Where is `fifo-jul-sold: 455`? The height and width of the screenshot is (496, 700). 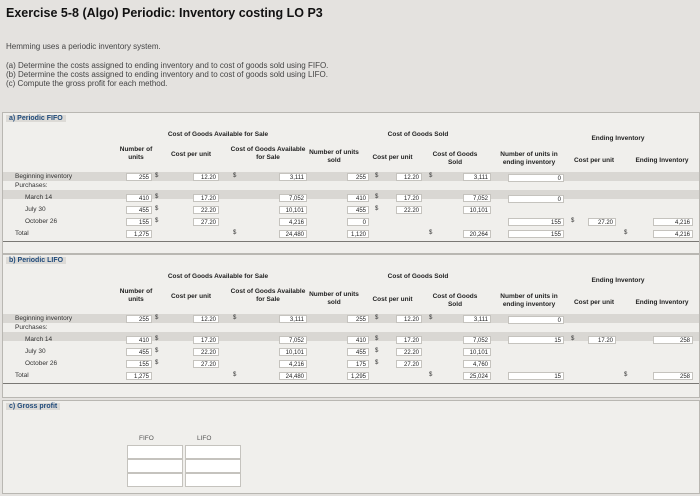 fifo-jul-sold: 455 is located at coordinates (358, 210).